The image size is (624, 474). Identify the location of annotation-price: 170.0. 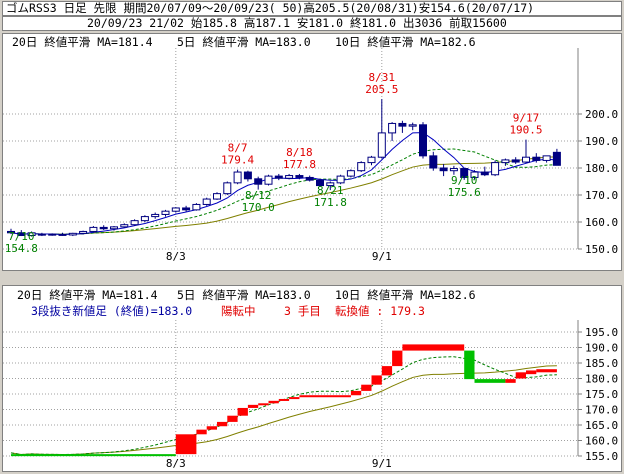
(258, 207).